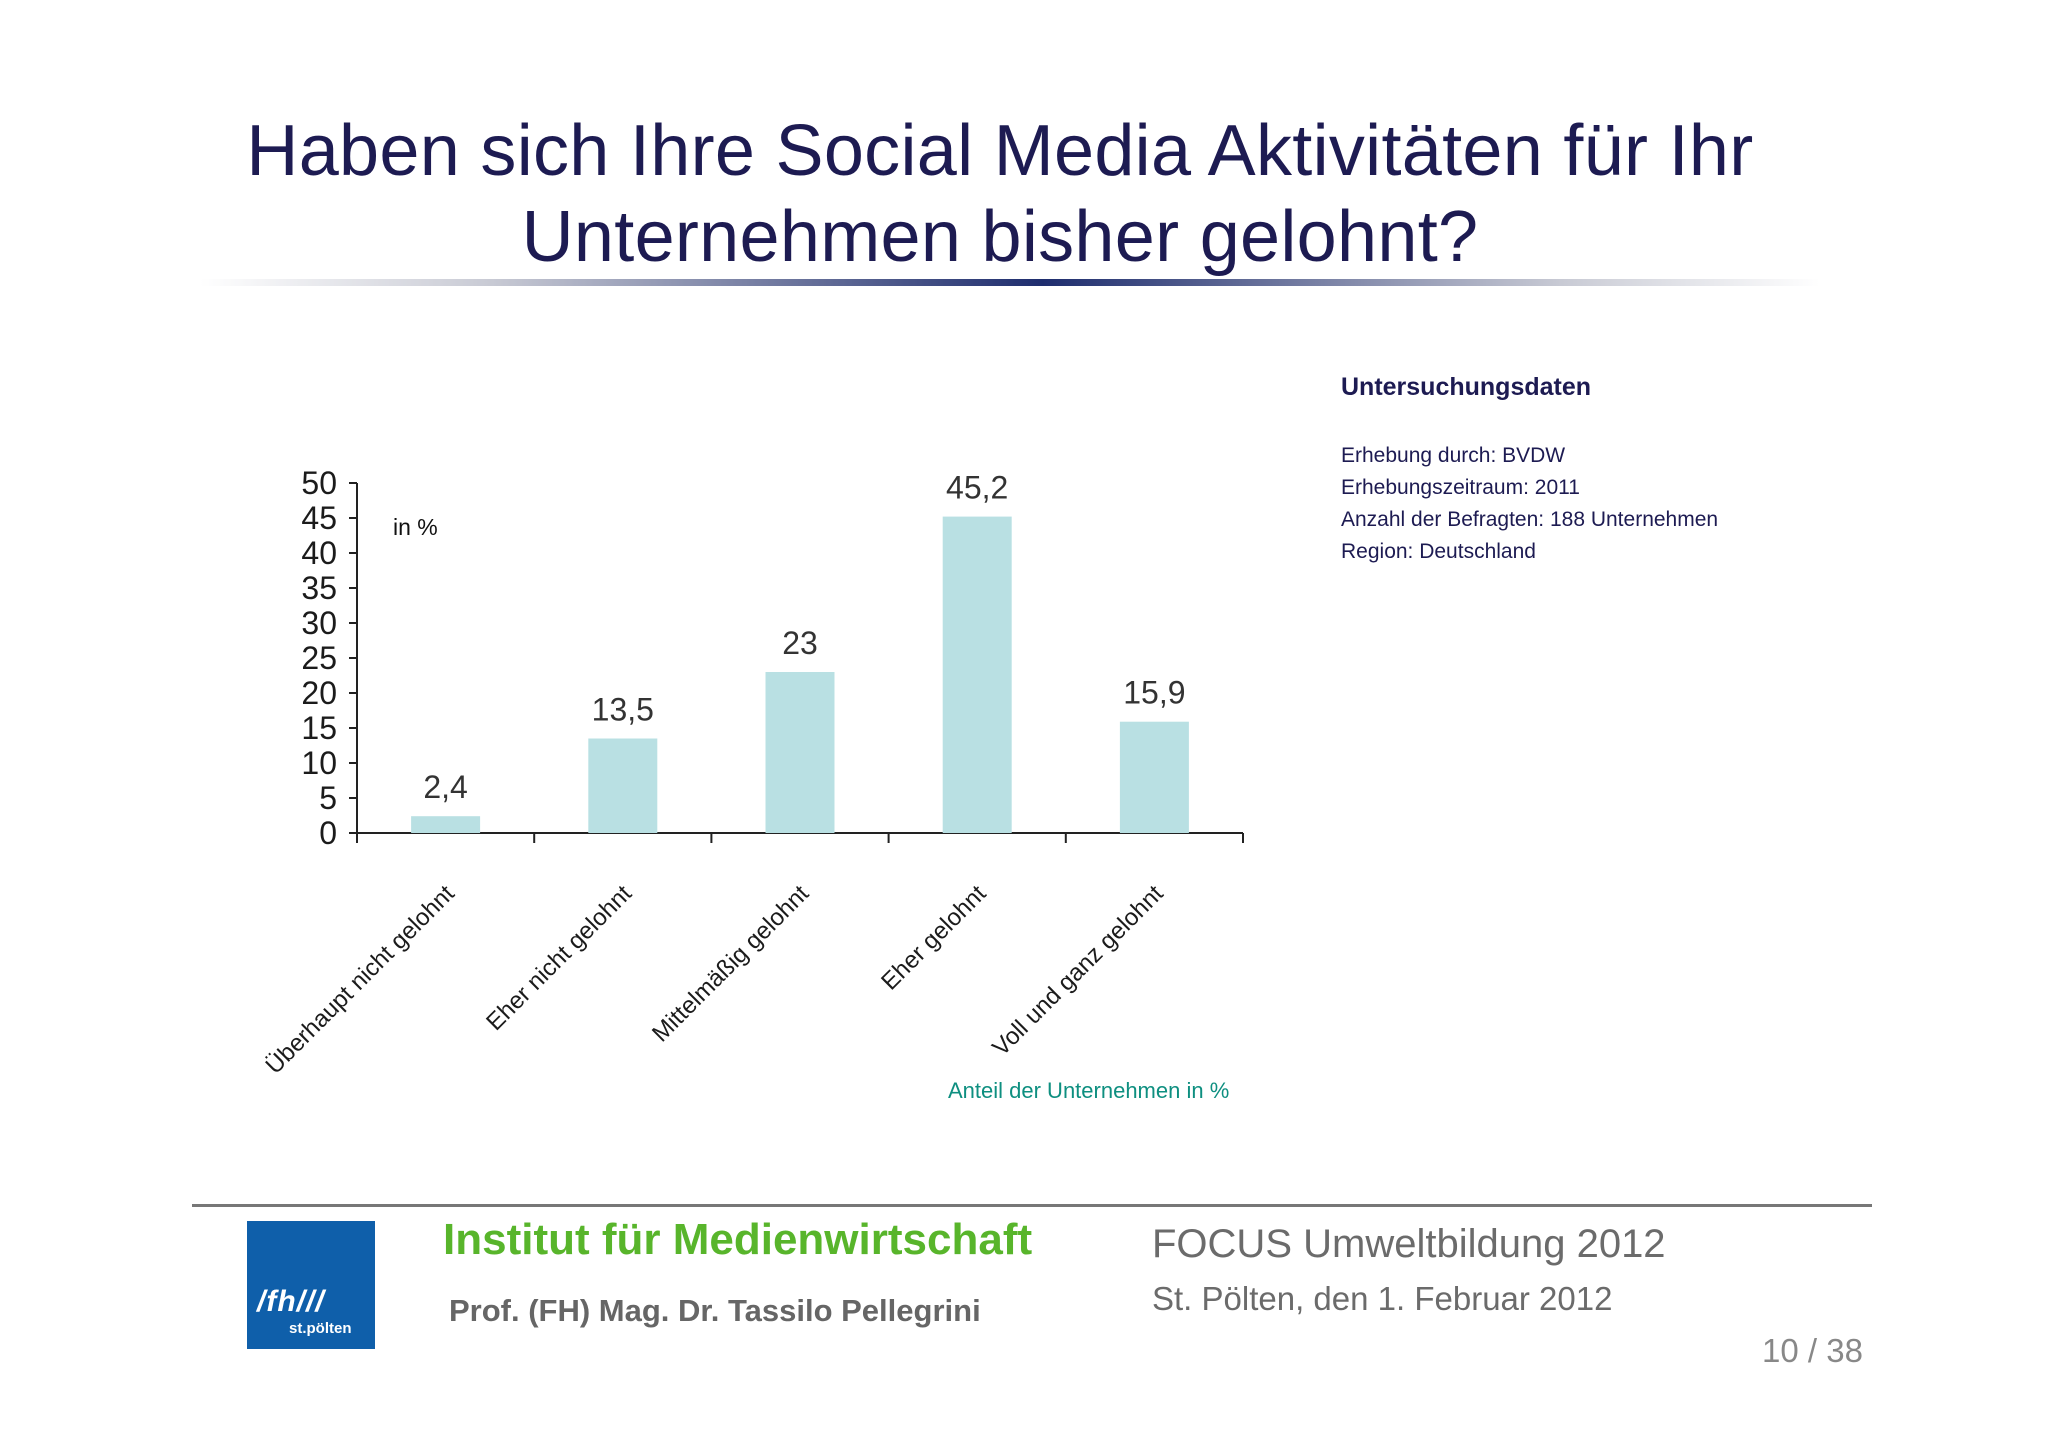  What do you see at coordinates (1089, 1090) in the screenshot?
I see `chart-source-note: Anteil der Unternehmen in %` at bounding box center [1089, 1090].